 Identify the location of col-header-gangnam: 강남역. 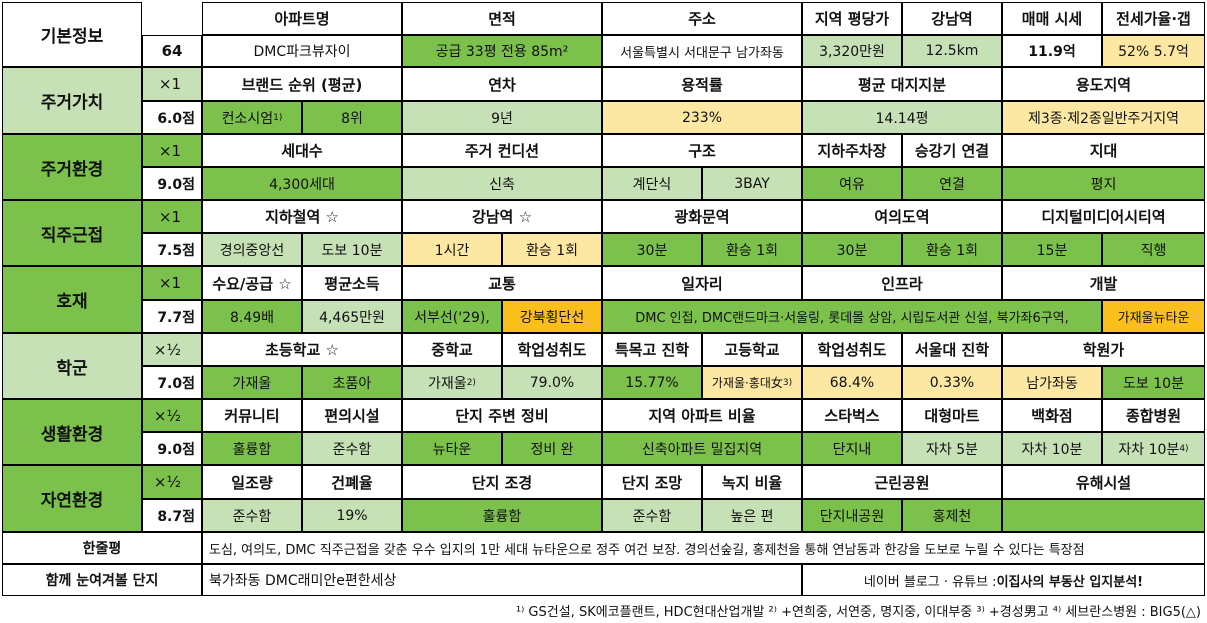
(952, 18).